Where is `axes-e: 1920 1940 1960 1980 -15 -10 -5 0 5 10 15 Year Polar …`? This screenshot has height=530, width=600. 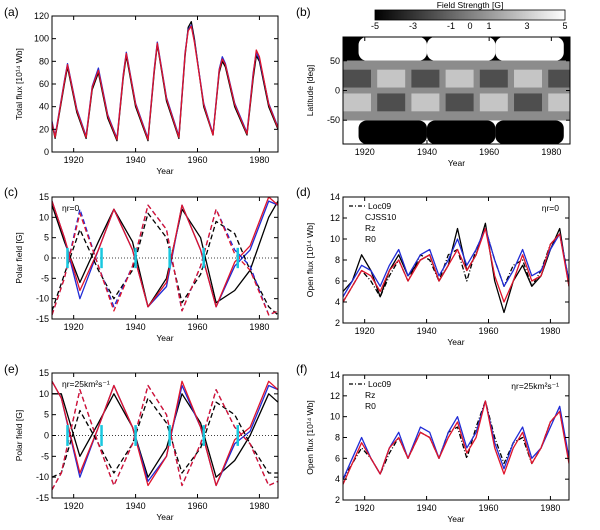 axes-e: 1920 1940 1960 1980 -15 -10 -5 0 5 10 15 Year Polar … is located at coordinates (146, 445).